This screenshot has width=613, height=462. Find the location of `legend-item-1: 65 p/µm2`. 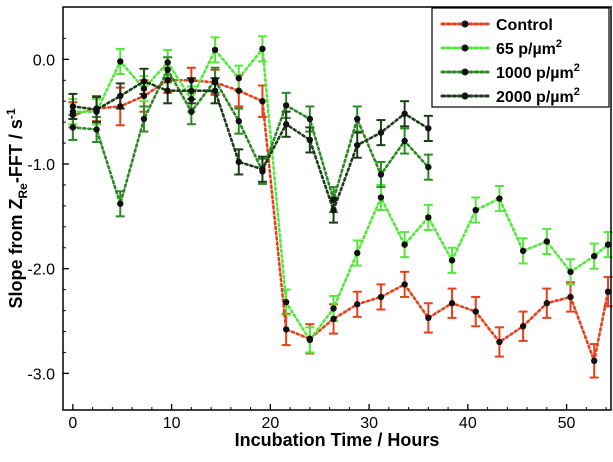

legend-item-1: 65 p/µm2 is located at coordinates (501, 48).